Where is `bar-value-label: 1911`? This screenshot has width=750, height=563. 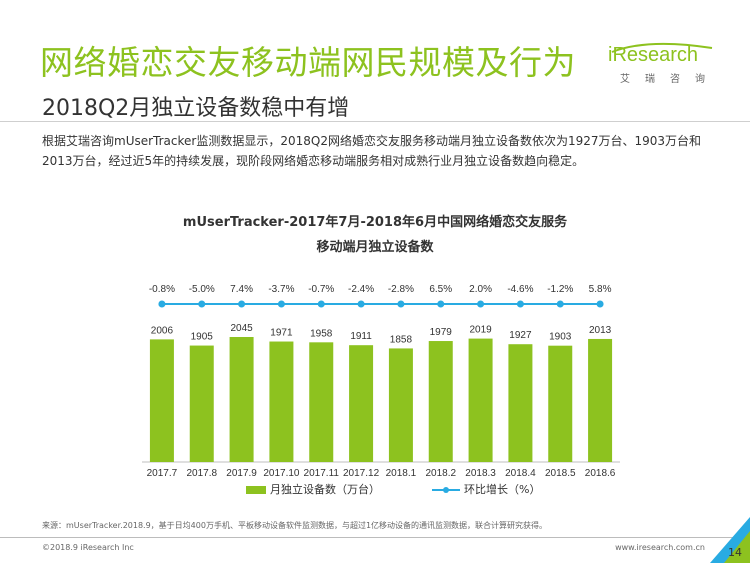 bar-value-label: 1911 is located at coordinates (361, 336).